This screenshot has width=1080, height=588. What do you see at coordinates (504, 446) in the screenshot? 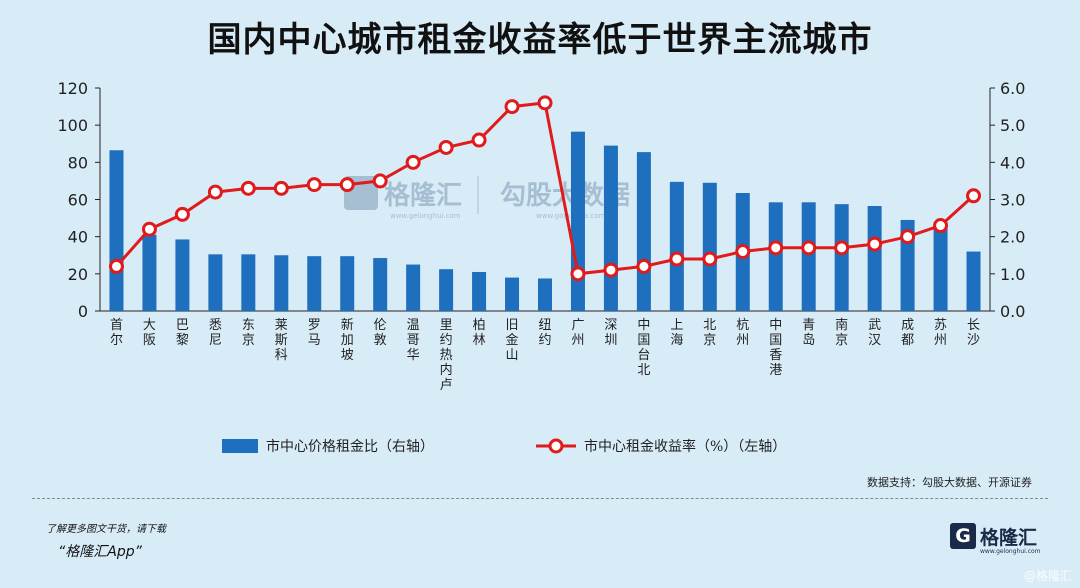
I see `legend: 市中心价格租金比（右轴） 市中心租金收益率（%）（左轴）` at bounding box center [504, 446].